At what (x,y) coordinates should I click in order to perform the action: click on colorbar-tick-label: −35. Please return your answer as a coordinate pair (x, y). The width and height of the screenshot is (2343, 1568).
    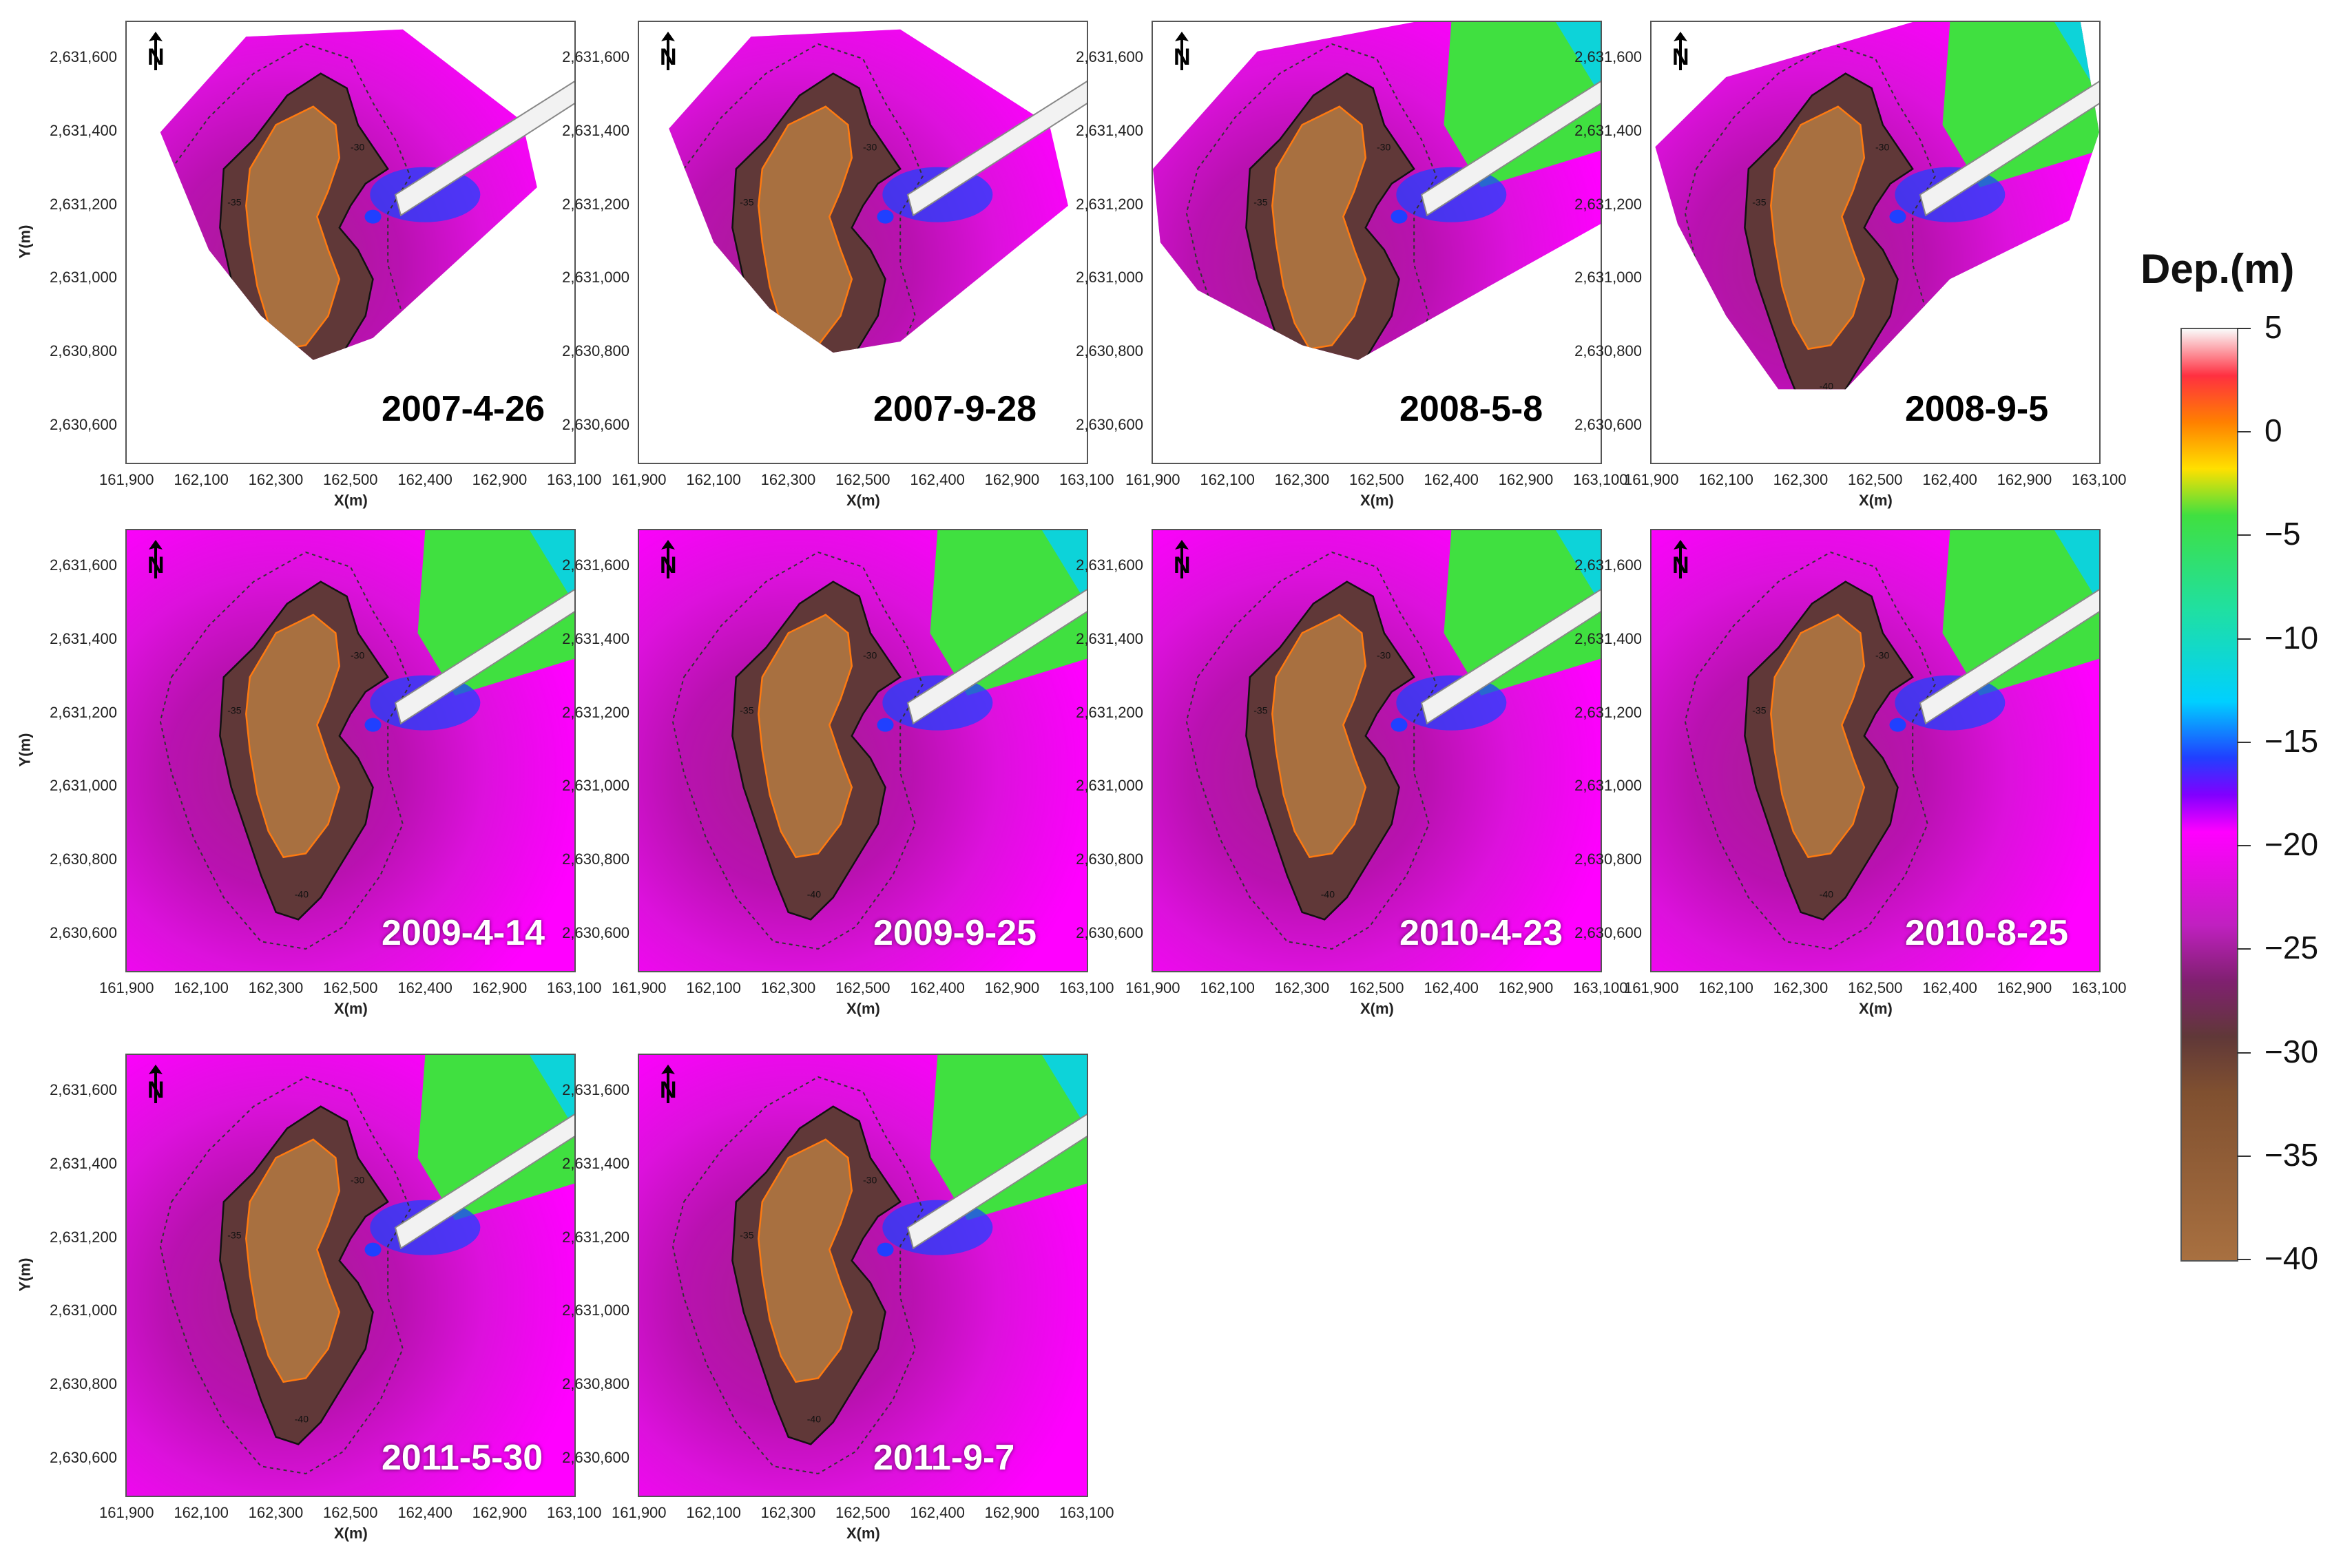
    Looking at the image, I should click on (2292, 1154).